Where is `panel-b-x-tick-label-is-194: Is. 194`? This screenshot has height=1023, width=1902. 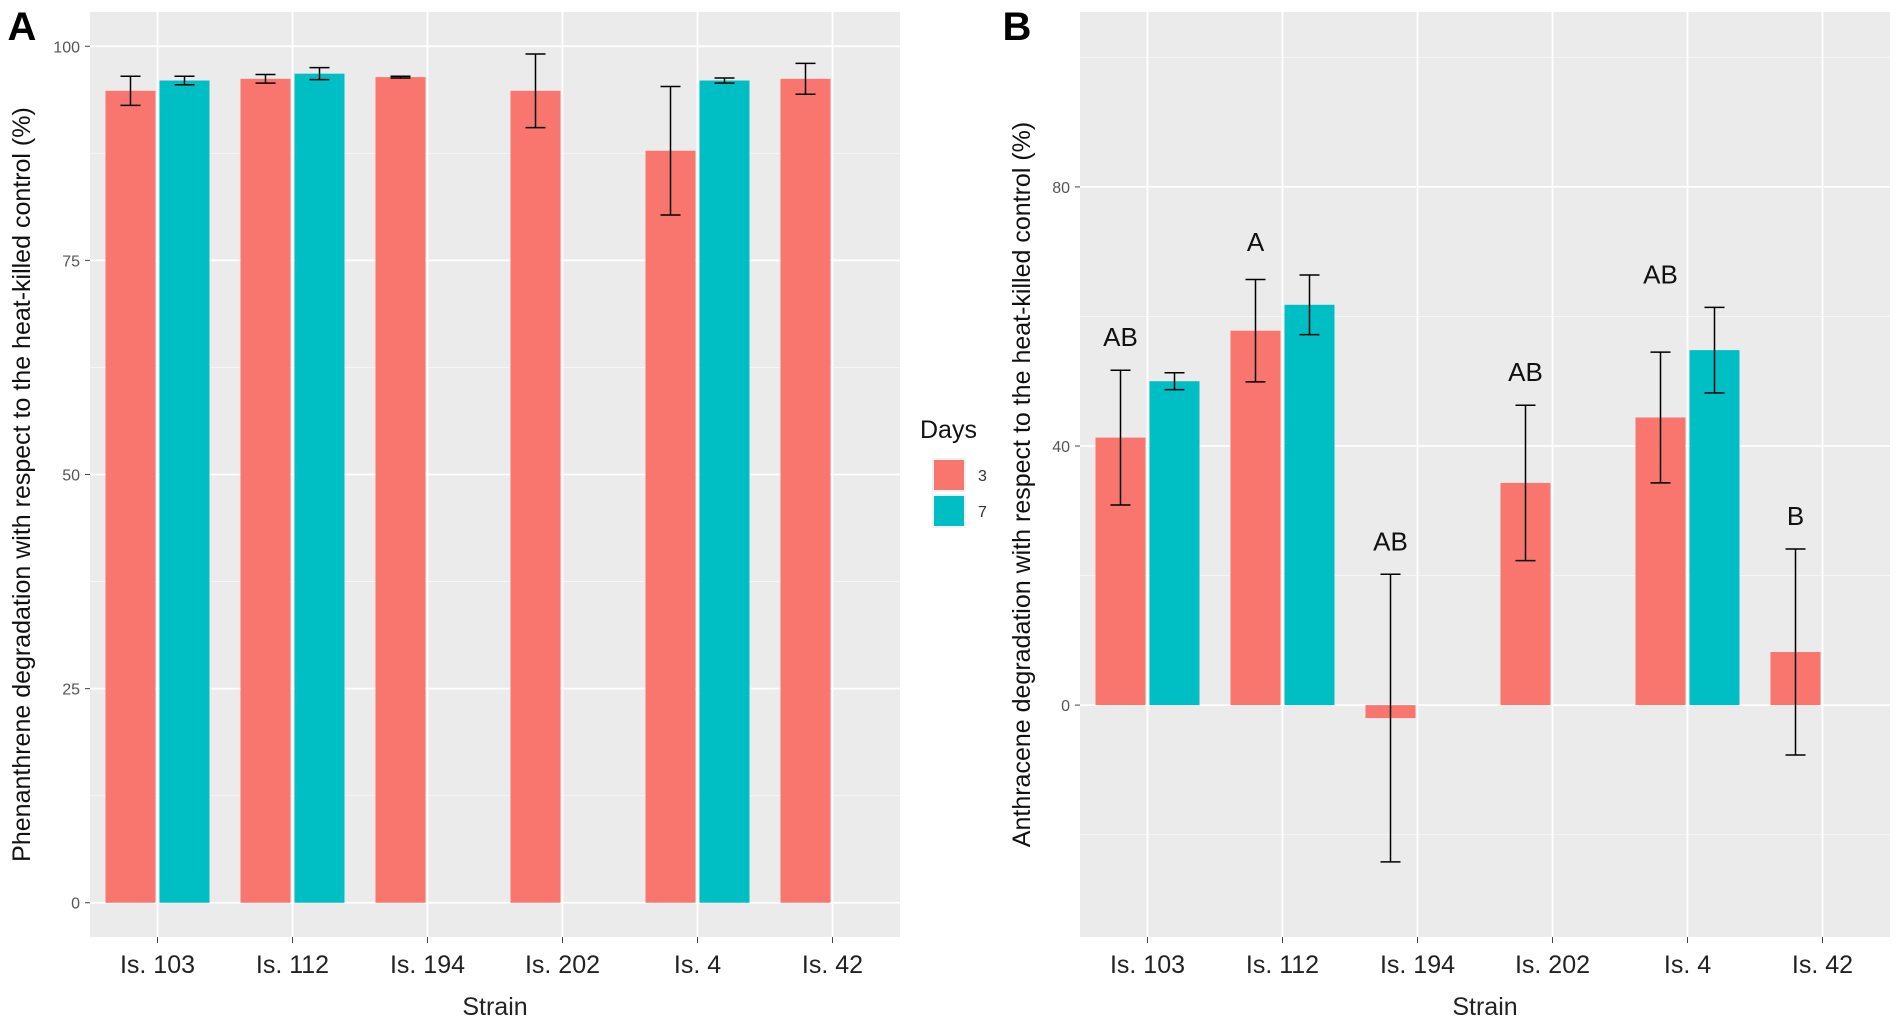
panel-b-x-tick-label-is-194: Is. 194 is located at coordinates (1417, 965).